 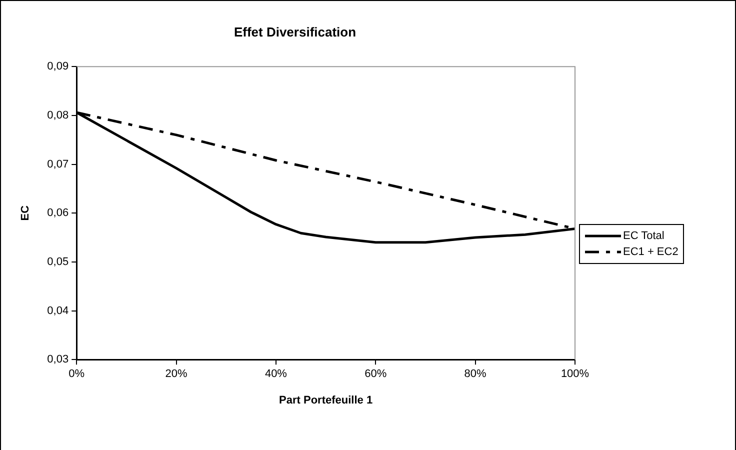 What do you see at coordinates (295, 32) in the screenshot?
I see `chart-title: Effet Diversification` at bounding box center [295, 32].